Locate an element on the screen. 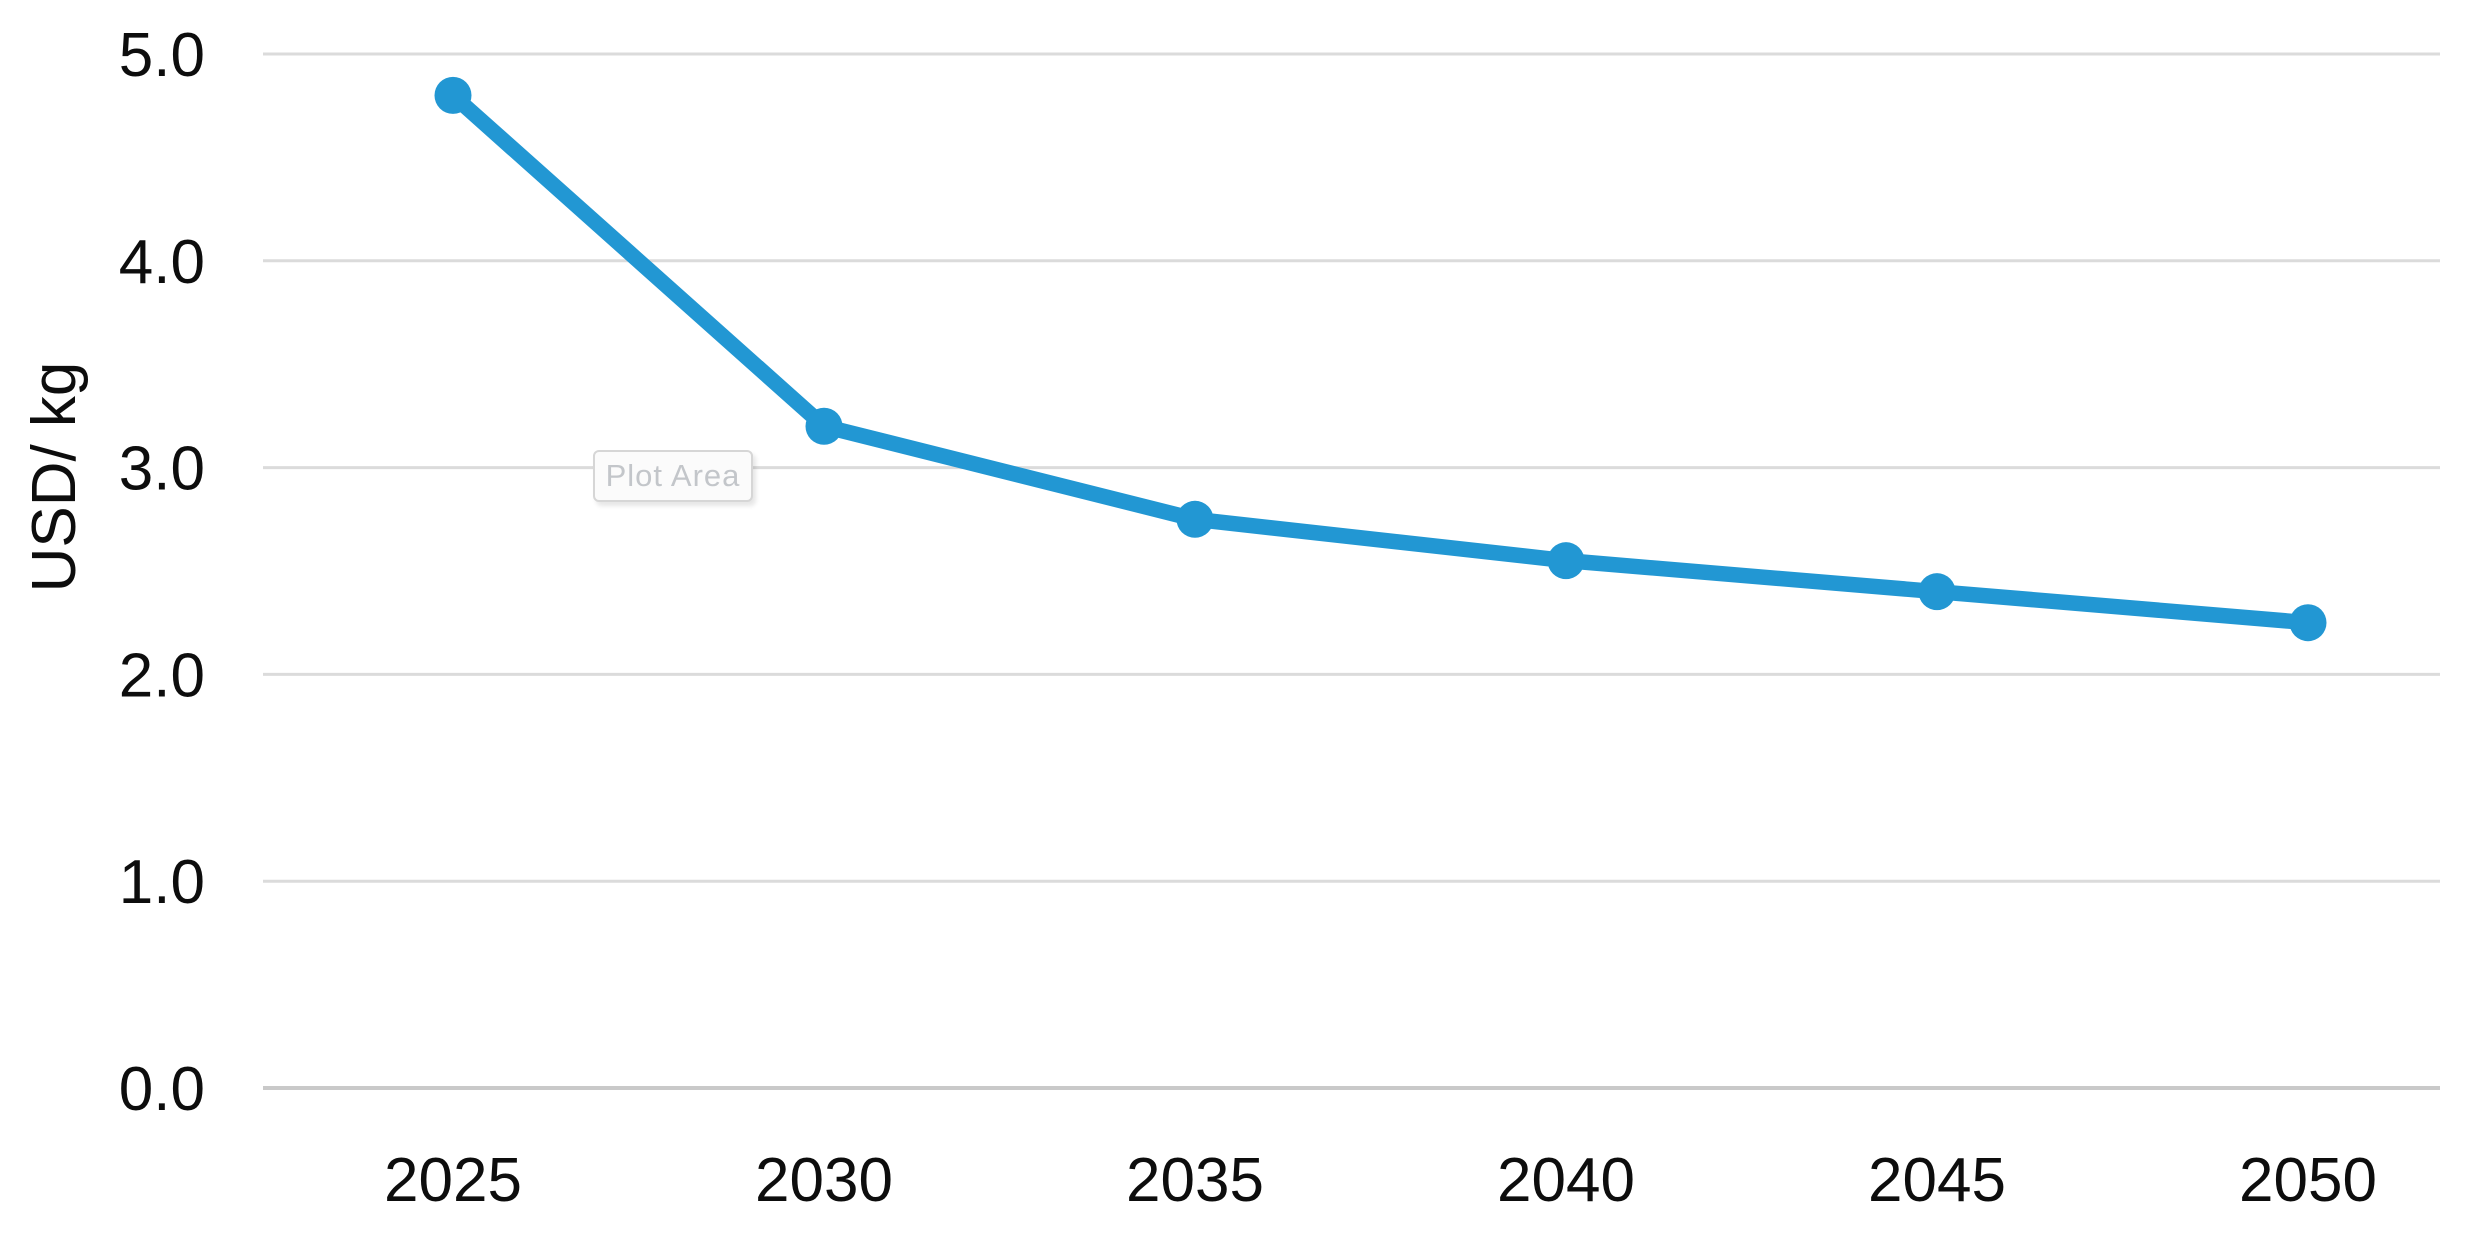 The image size is (2475, 1253). x-tick-label: 2050 is located at coordinates (2308, 1180).